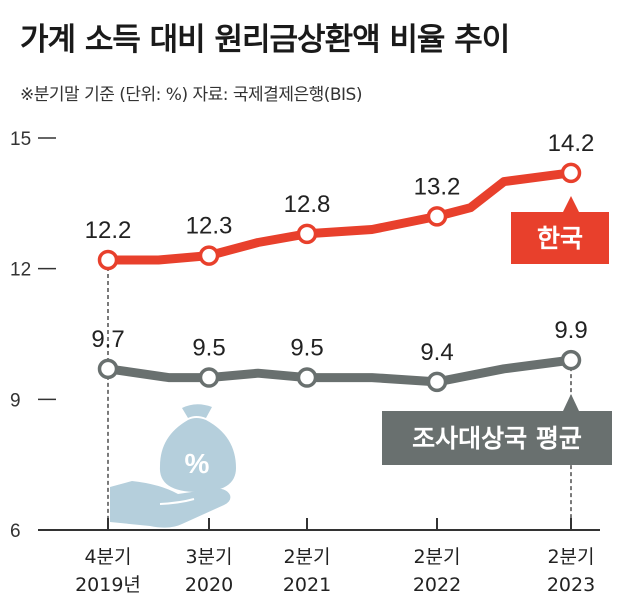  Describe the element at coordinates (570, 330) in the screenshot. I see `data-label: 9.9` at that location.